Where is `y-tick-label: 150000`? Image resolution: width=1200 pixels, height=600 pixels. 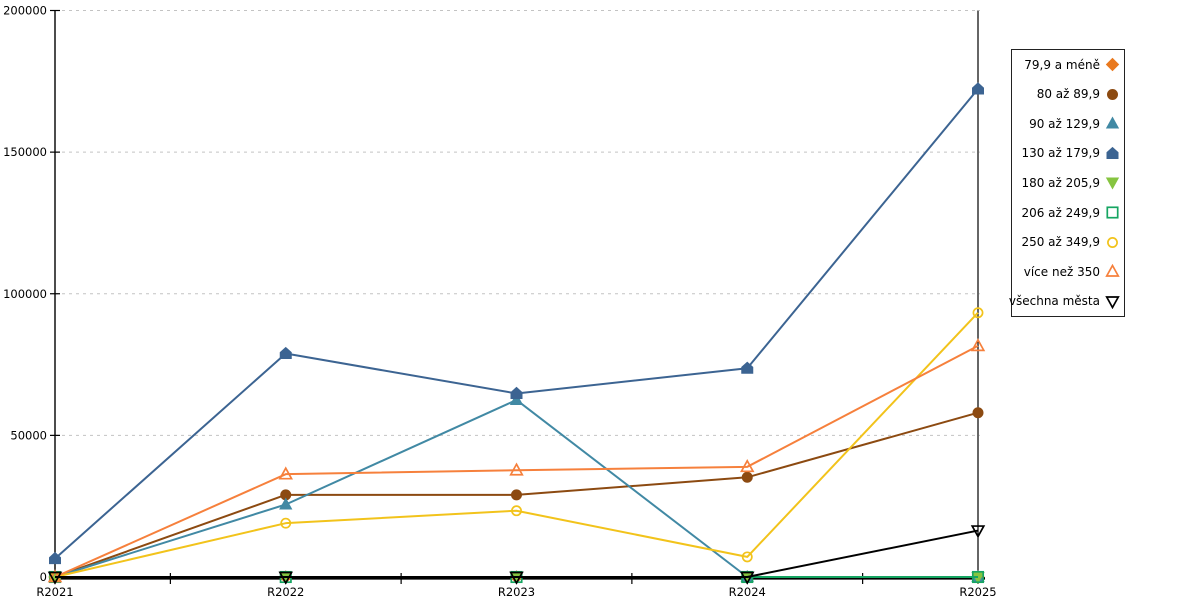 y-tick-label: 150000 is located at coordinates (25, 152).